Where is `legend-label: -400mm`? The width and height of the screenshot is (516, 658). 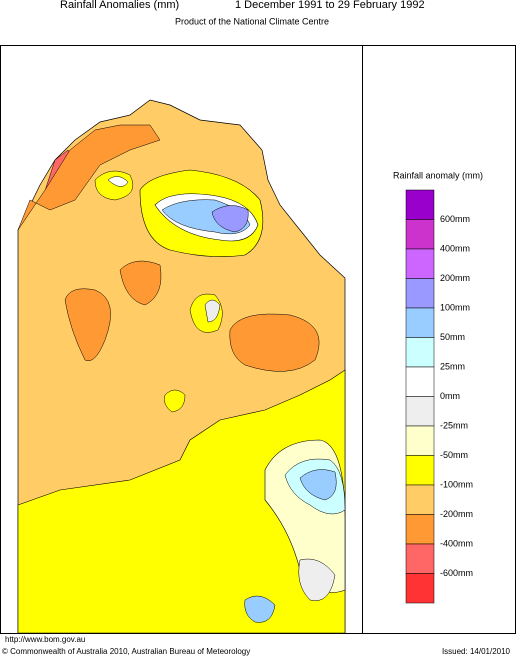
legend-label: -400mm is located at coordinates (456, 543).